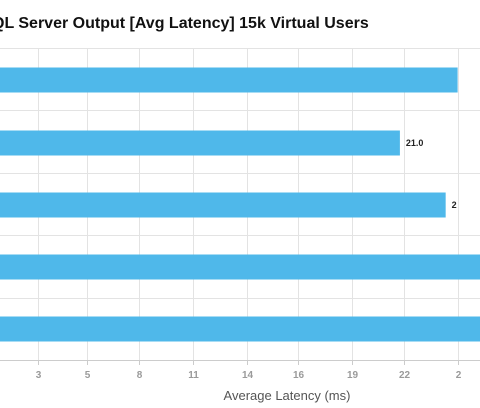  What do you see at coordinates (39, 375) in the screenshot?
I see `x-tick-label: 3` at bounding box center [39, 375].